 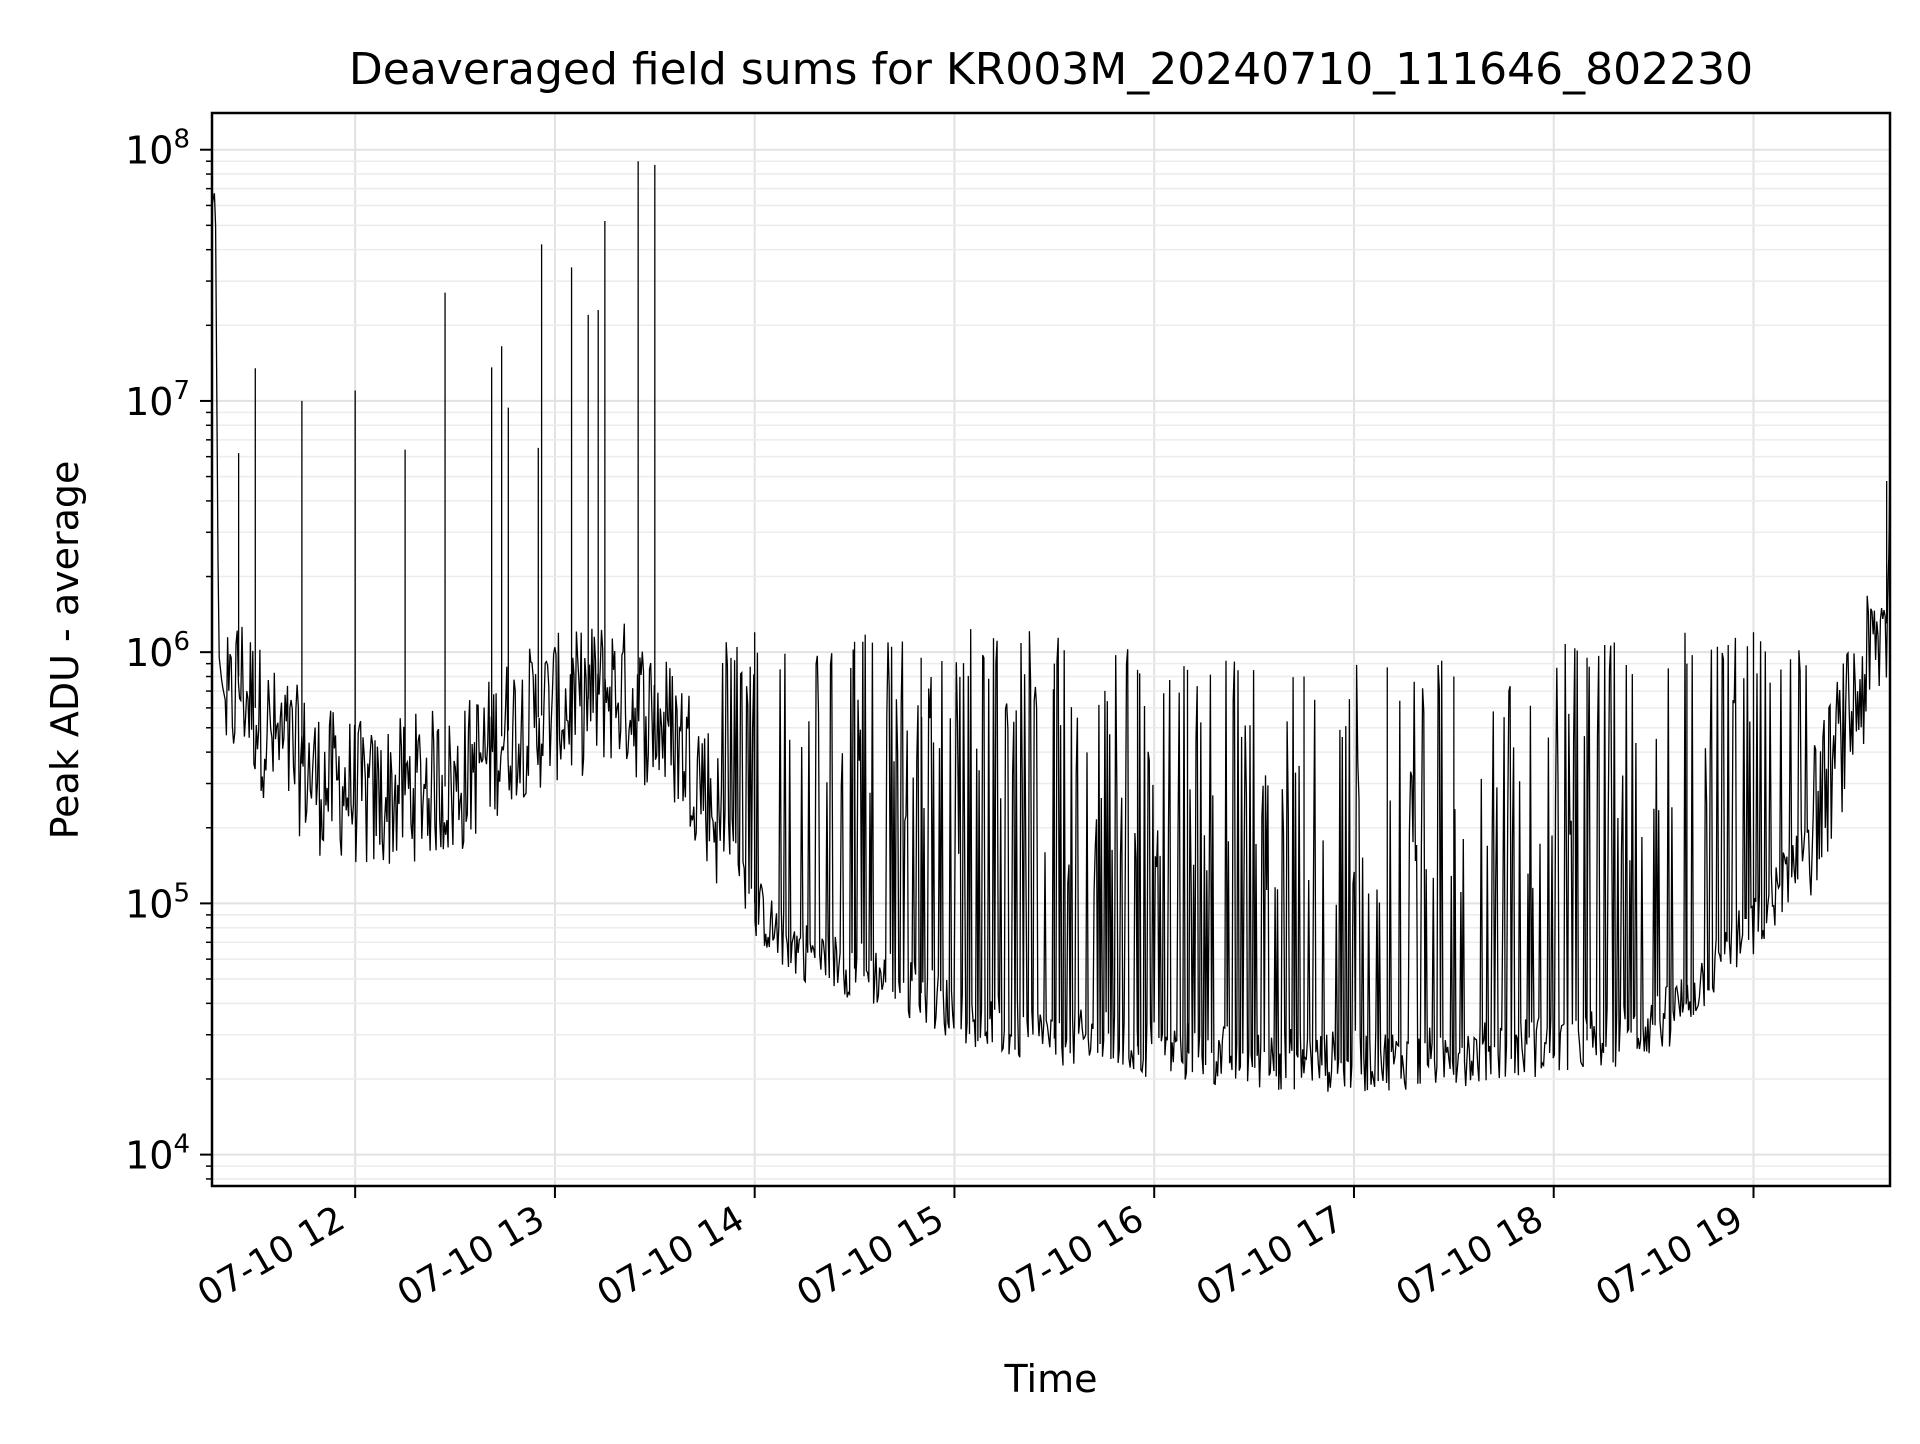 What do you see at coordinates (157, 1154) in the screenshot?
I see `y-tick-label: 104` at bounding box center [157, 1154].